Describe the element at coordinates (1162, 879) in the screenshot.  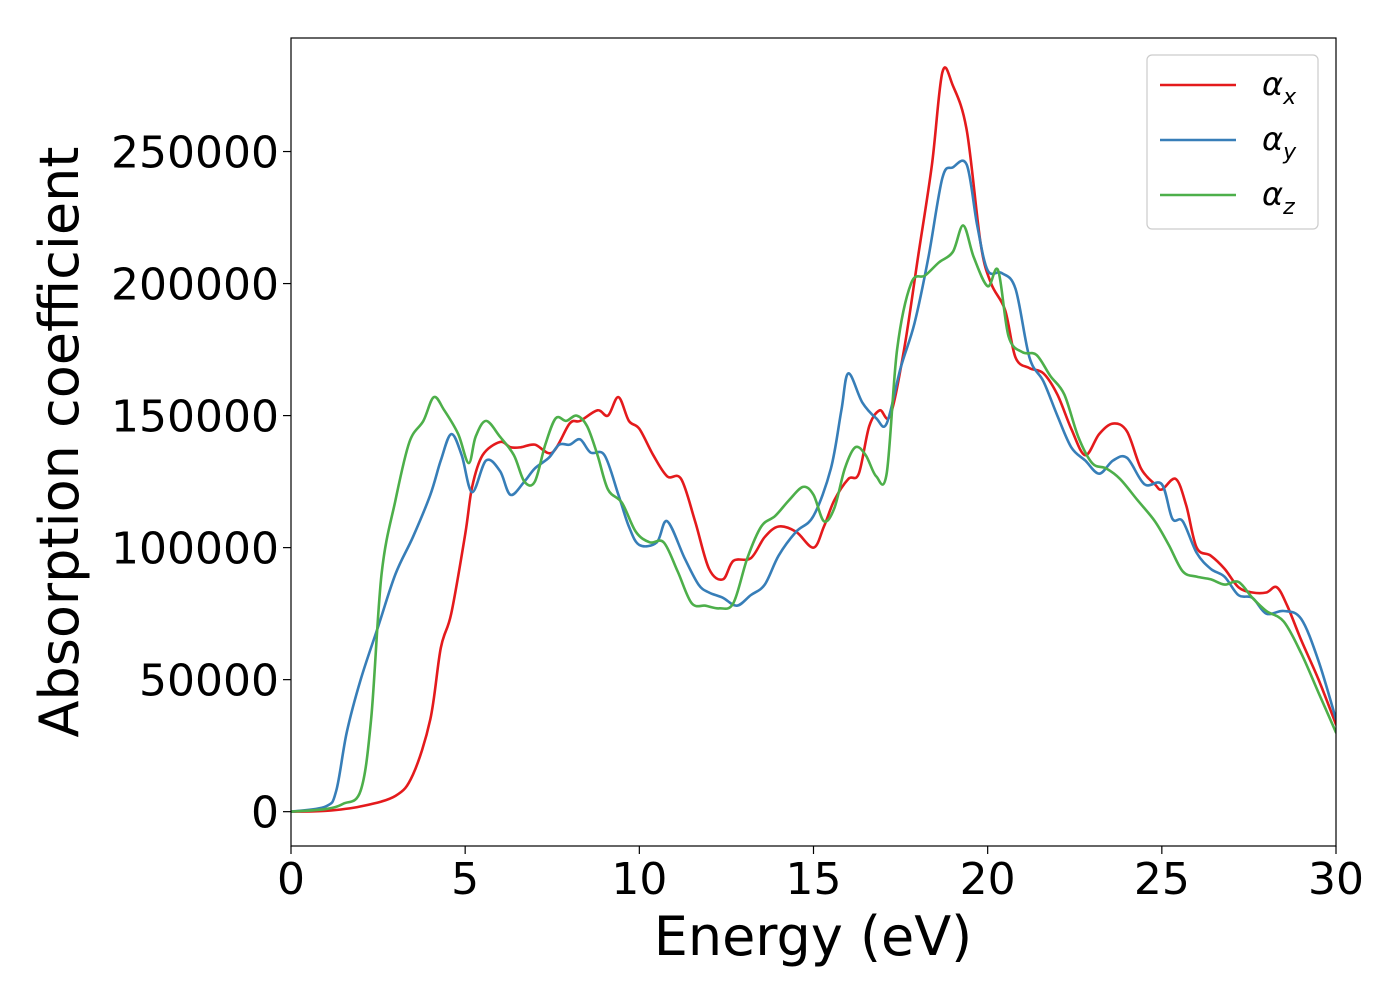
I see `x-tick-label: 25` at that location.